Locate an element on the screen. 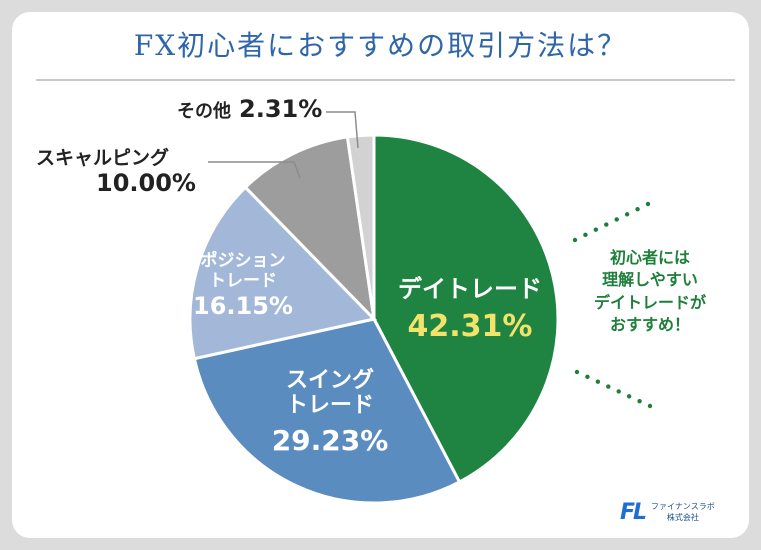  label-day-trade: デイトレード 42.31% is located at coordinates (470, 309).